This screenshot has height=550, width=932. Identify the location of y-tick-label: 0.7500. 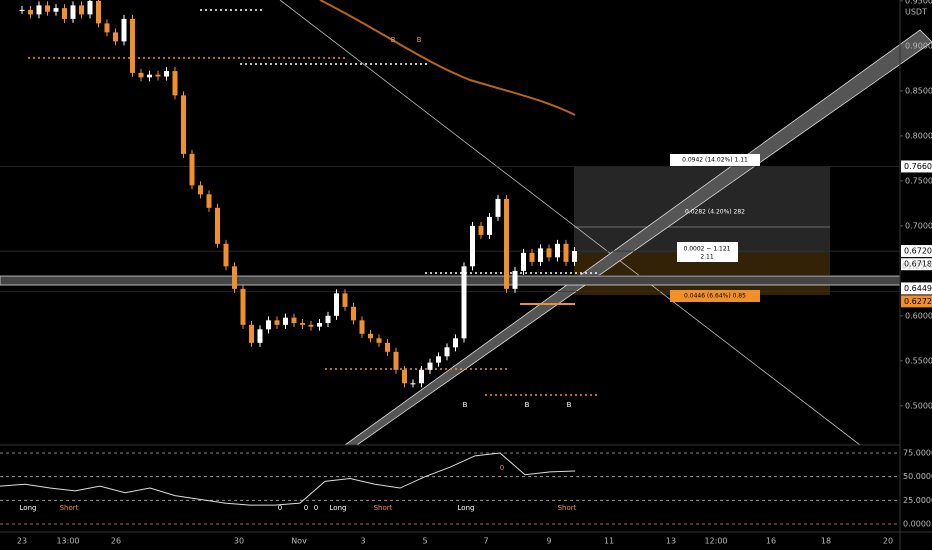
(918, 180).